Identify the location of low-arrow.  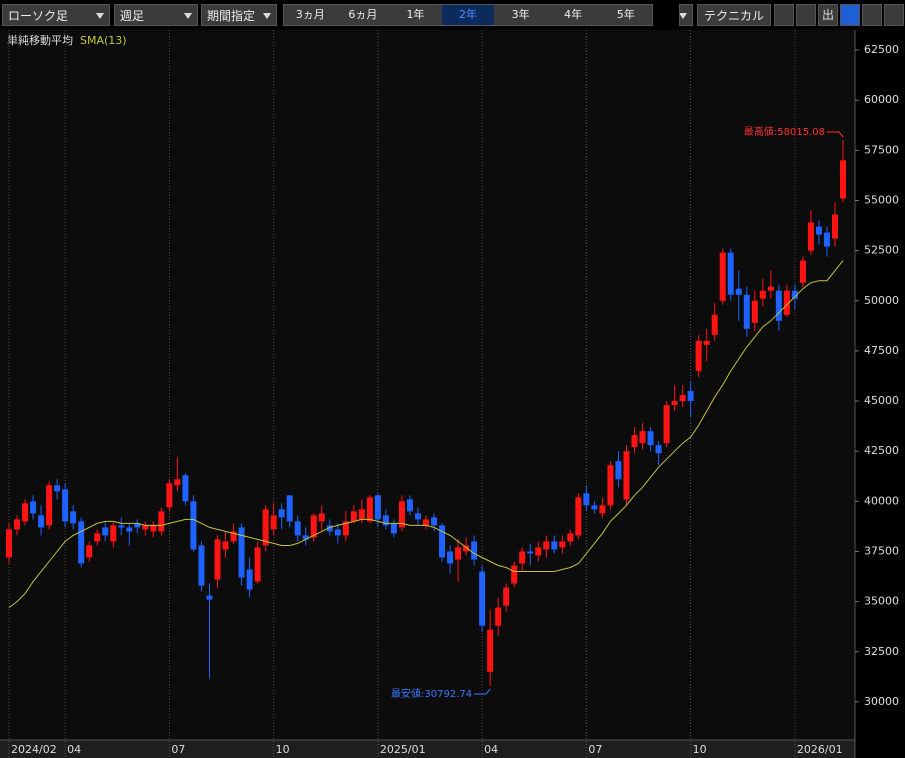
(482, 691).